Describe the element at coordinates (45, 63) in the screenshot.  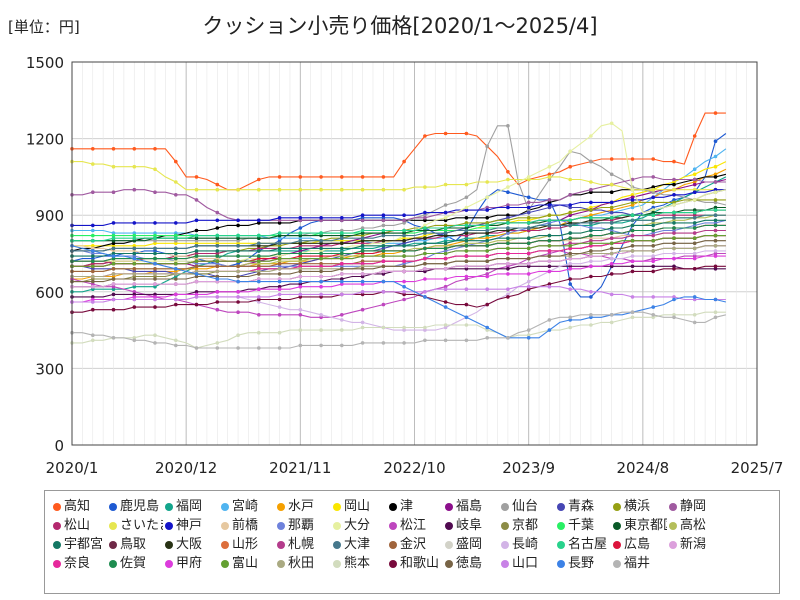
I see `y-tick-label: 1500` at that location.